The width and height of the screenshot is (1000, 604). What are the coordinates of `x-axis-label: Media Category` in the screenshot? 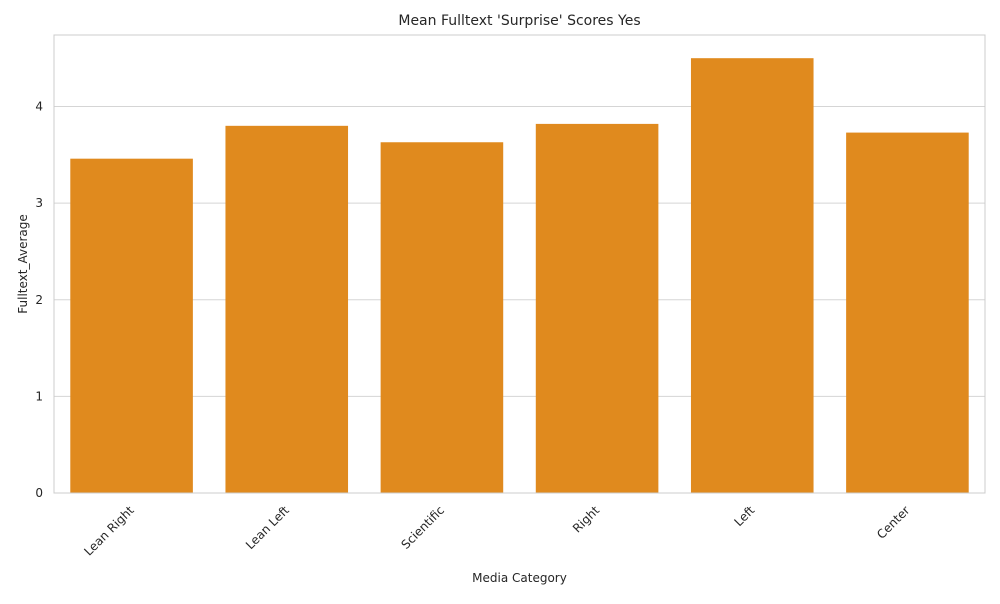 It's located at (519, 578).